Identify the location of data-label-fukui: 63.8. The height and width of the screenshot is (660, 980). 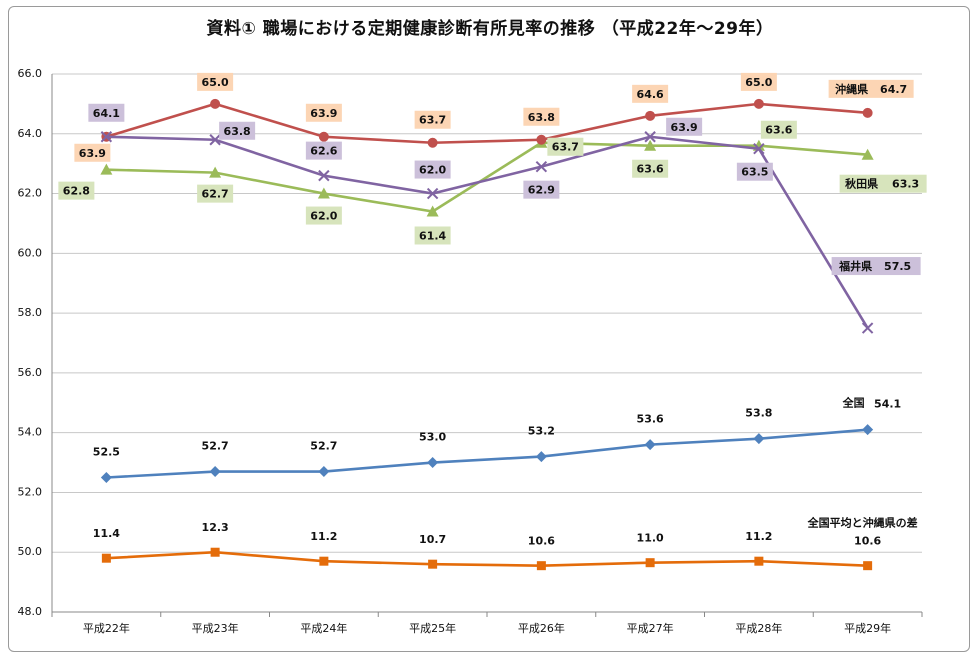
(237, 131).